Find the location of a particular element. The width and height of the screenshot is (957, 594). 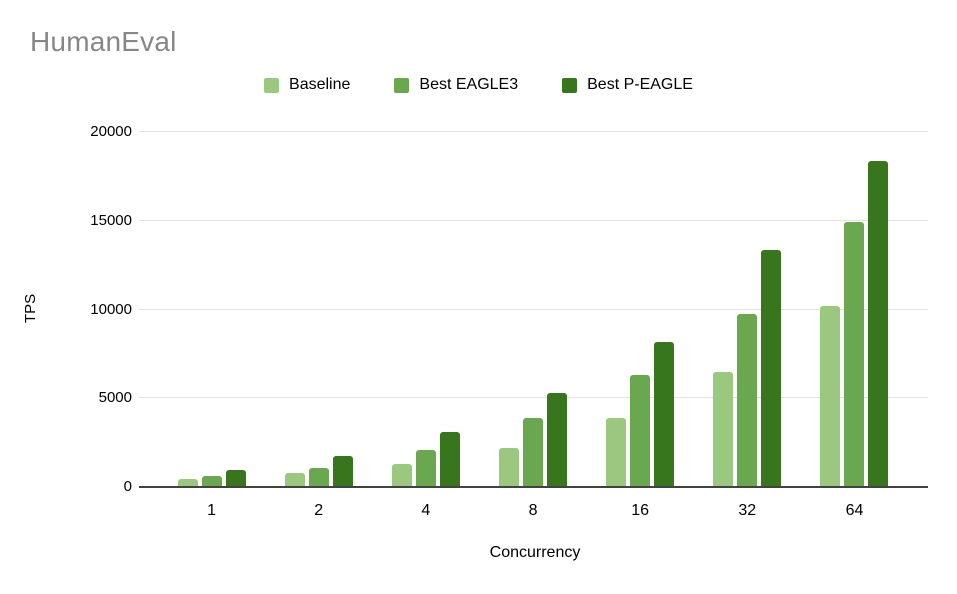

bar-baseline-c32 is located at coordinates (723, 429).